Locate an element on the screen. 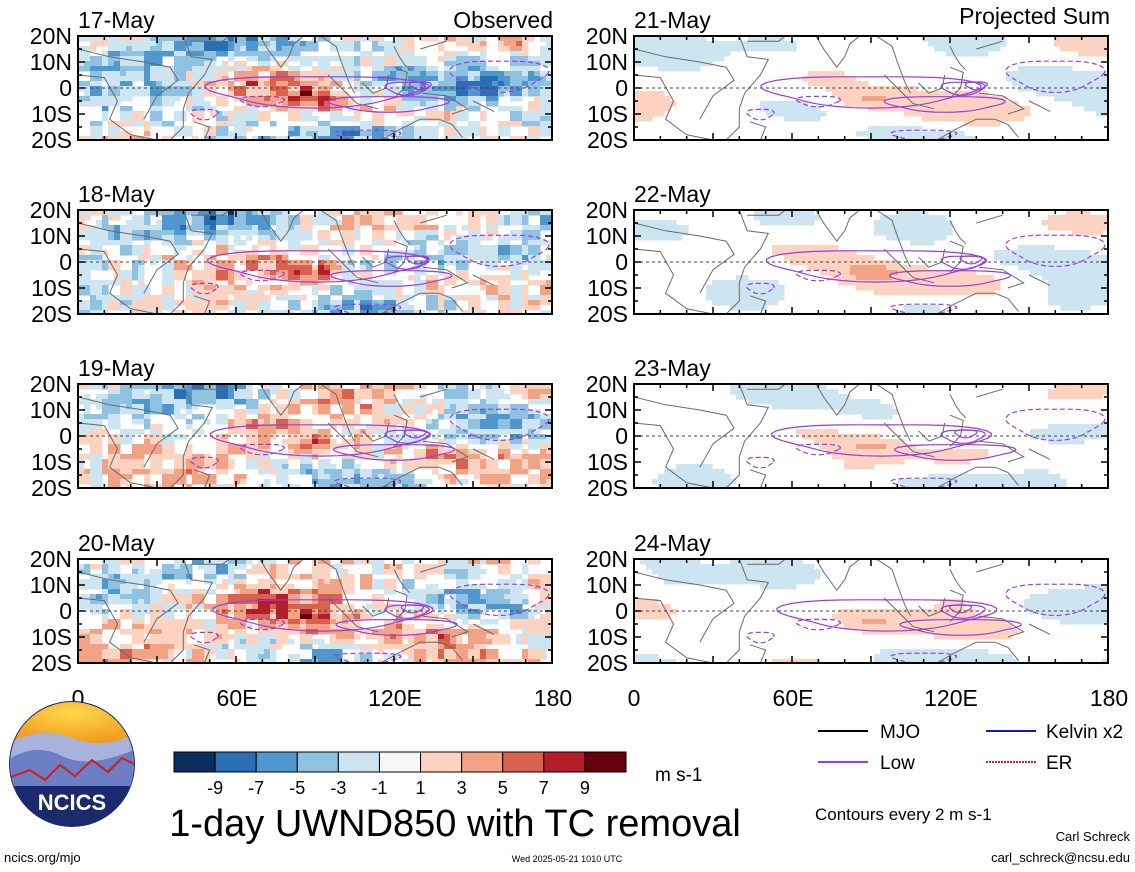 This screenshot has width=1135, height=872. y-tick-label: 10S is located at coordinates (51, 462).